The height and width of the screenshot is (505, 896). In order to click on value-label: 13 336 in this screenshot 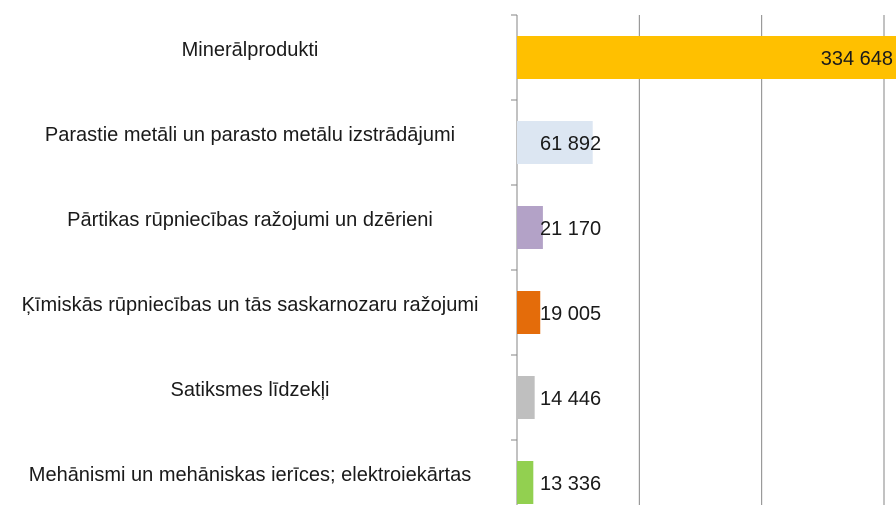, I will do `click(570, 484)`.